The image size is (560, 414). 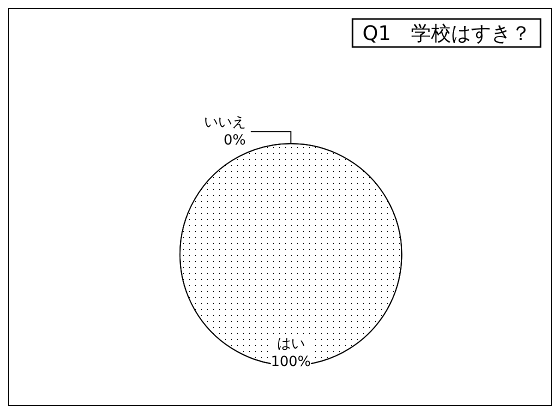 I want to click on text: 0%, so click(x=235, y=140).